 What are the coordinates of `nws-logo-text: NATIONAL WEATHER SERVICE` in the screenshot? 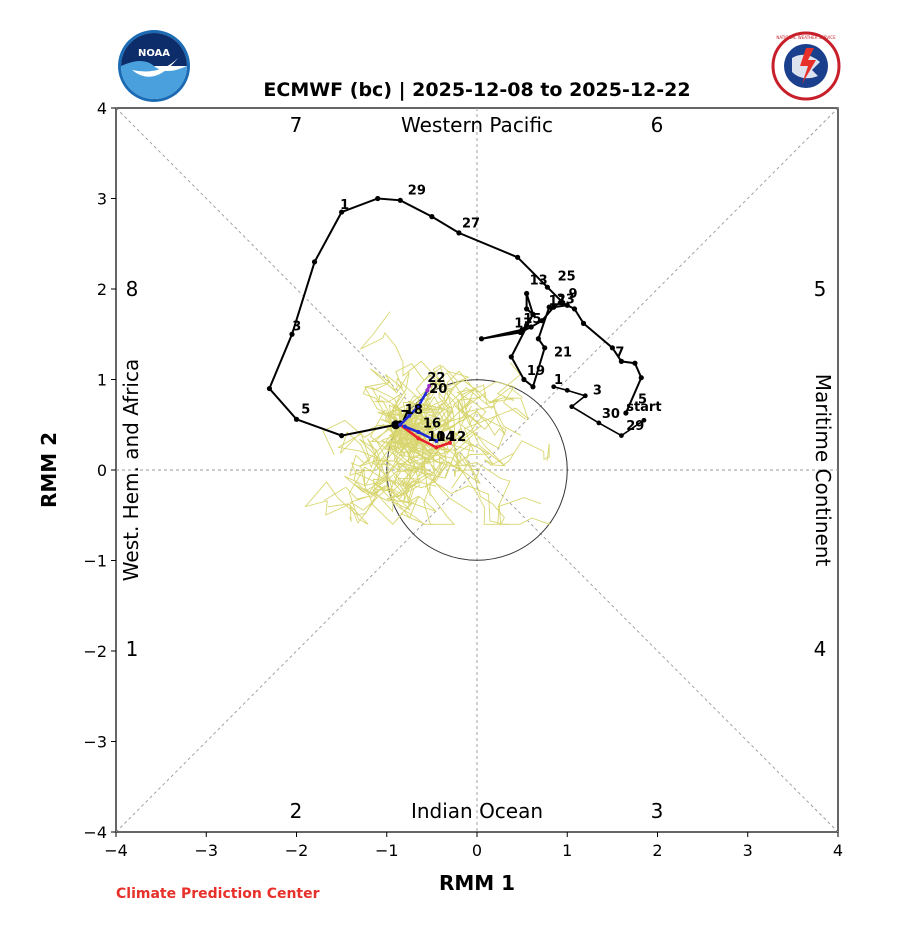 It's located at (806, 37).